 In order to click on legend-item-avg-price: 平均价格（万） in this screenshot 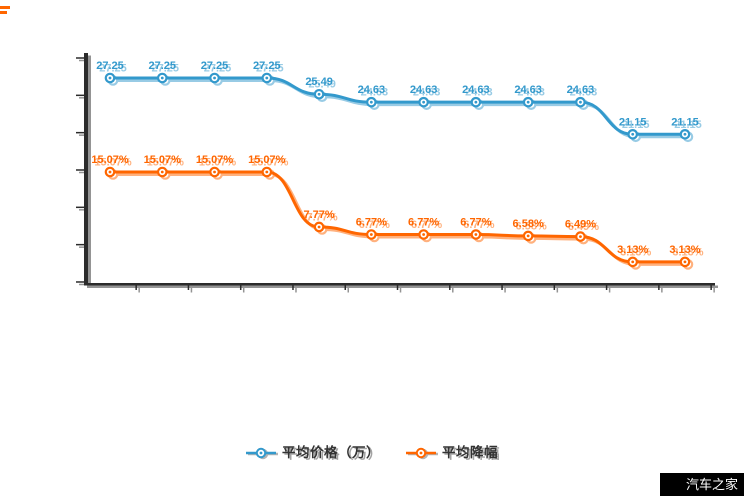, I will do `click(313, 453)`.